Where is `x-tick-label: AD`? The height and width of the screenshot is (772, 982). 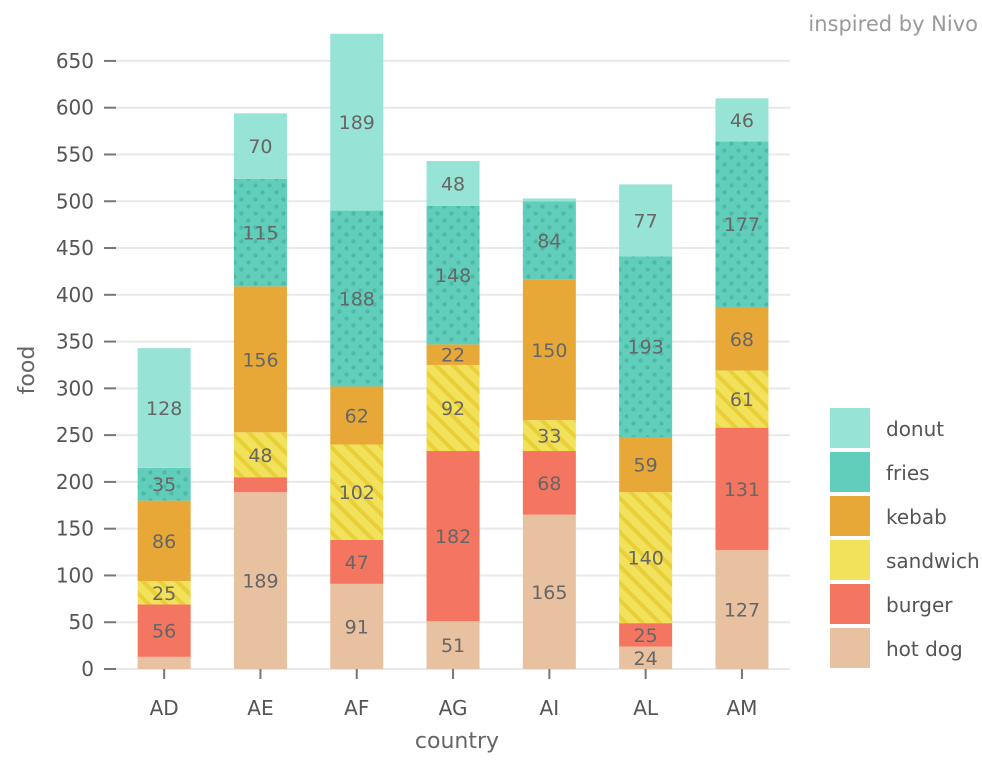 x-tick-label: AD is located at coordinates (164, 708).